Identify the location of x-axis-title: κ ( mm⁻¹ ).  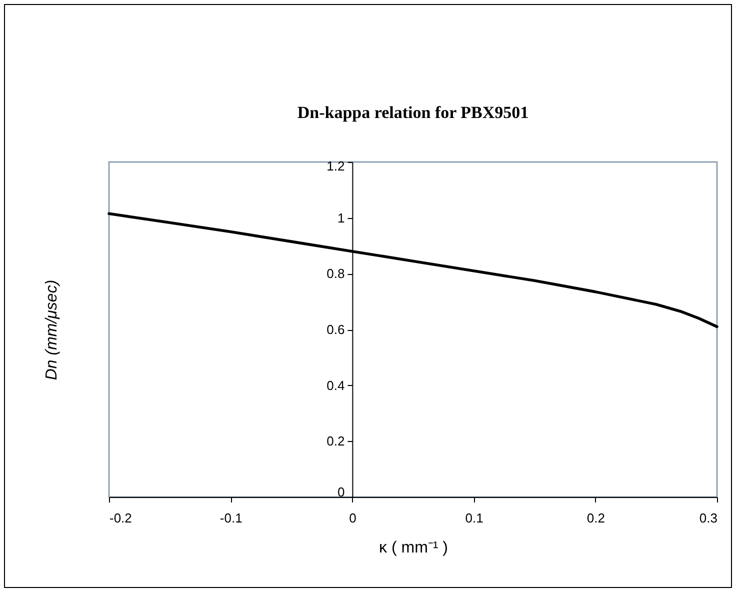
(413, 548).